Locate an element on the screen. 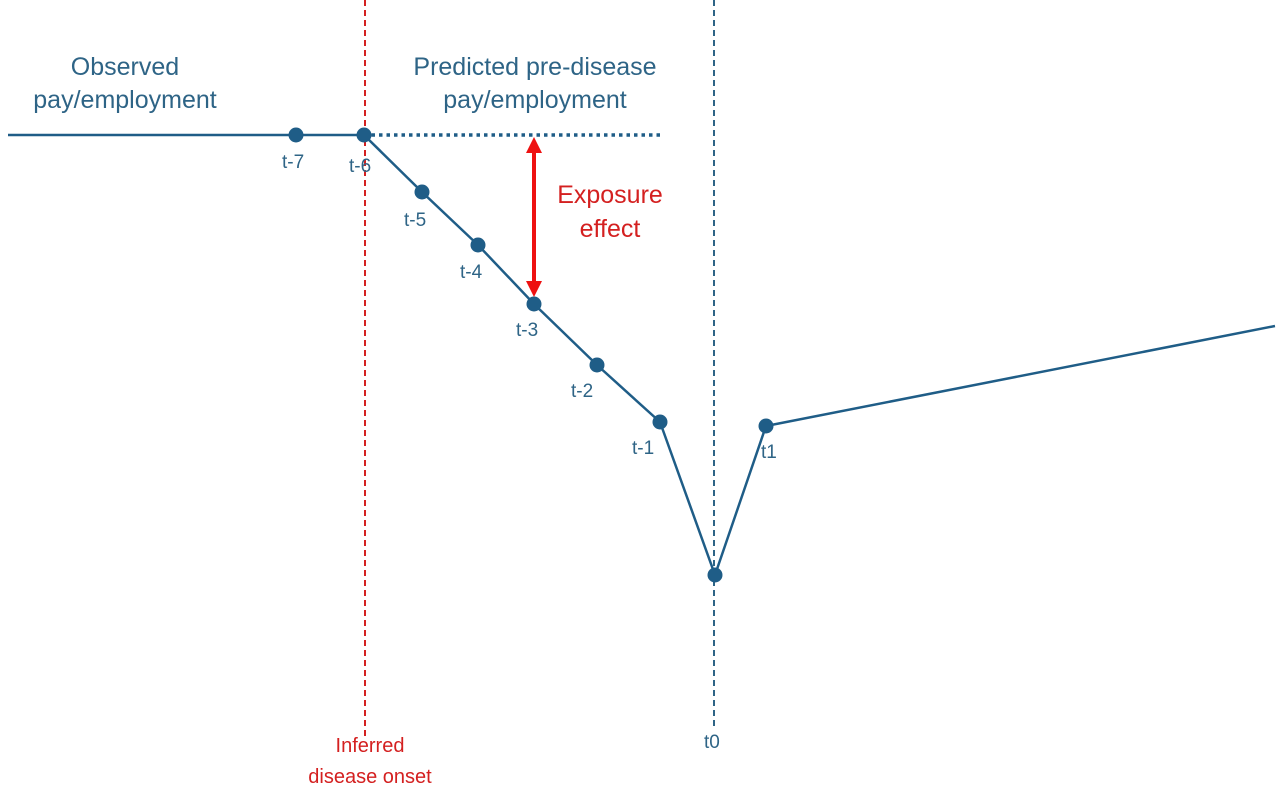 This screenshot has height=796, width=1280. point-label-t-4: t-4 is located at coordinates (471, 272).